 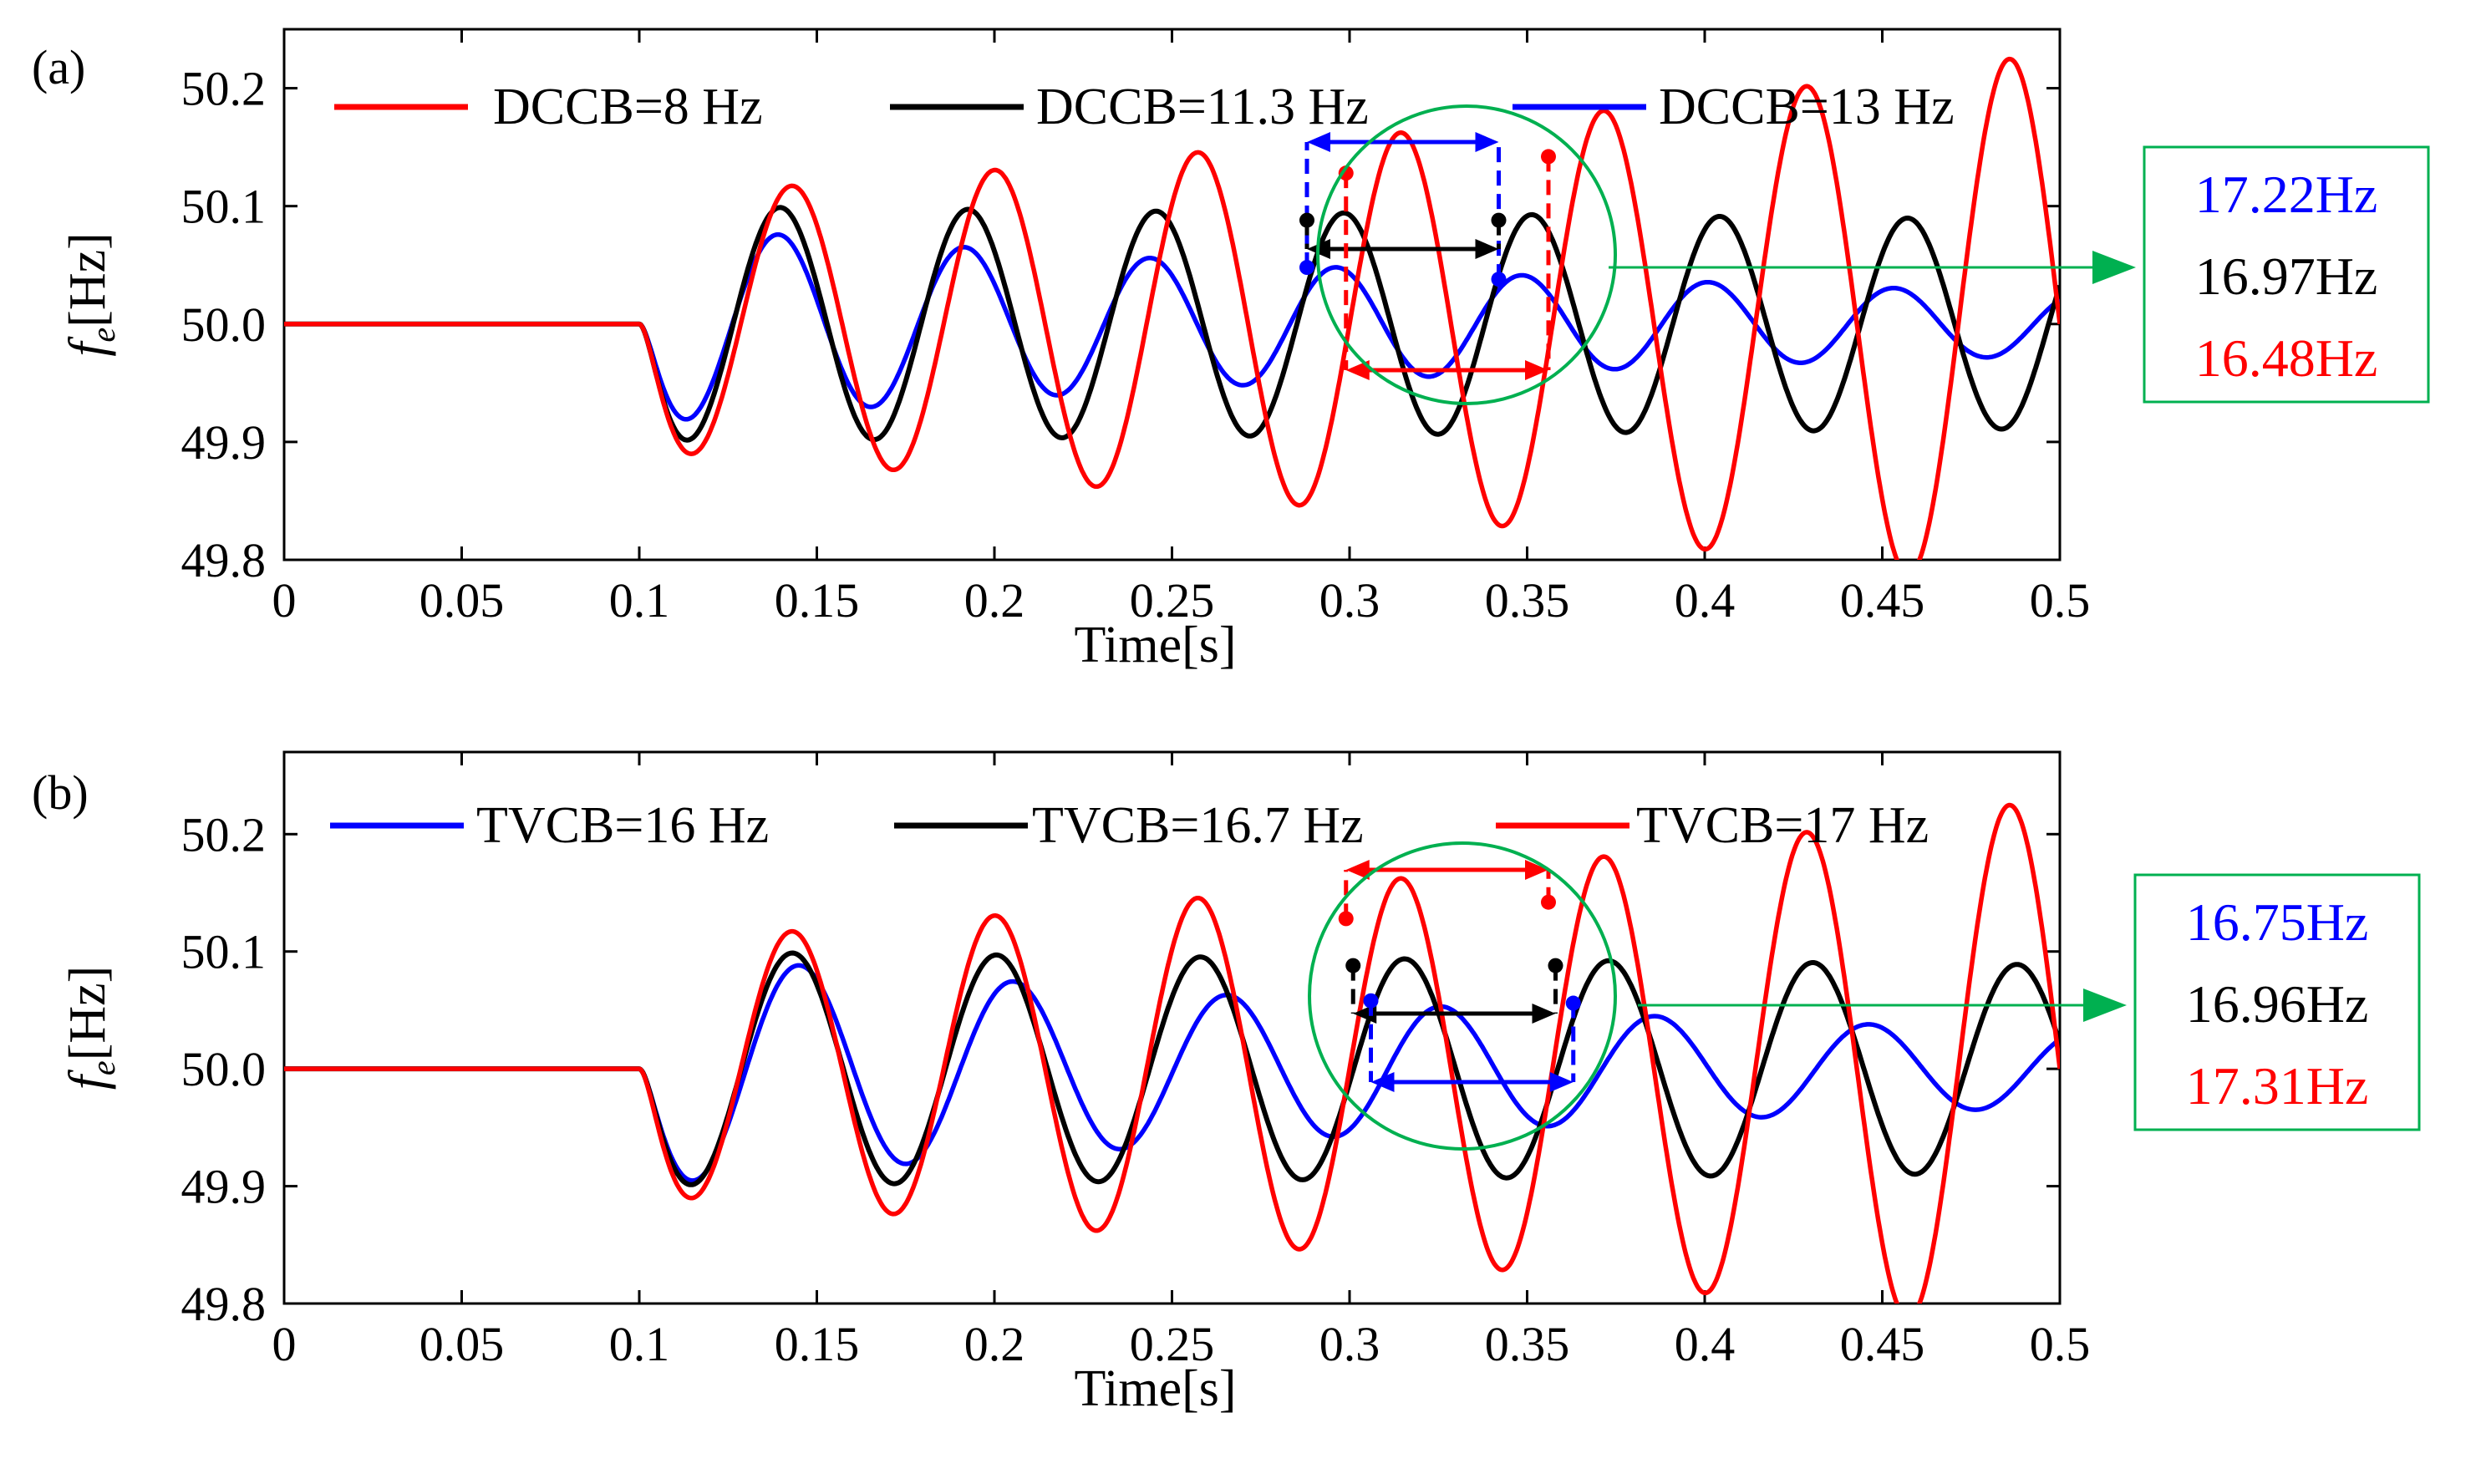 What do you see at coordinates (622, 825) in the screenshot?
I see `legend-entry: TVCB=16 Hz` at bounding box center [622, 825].